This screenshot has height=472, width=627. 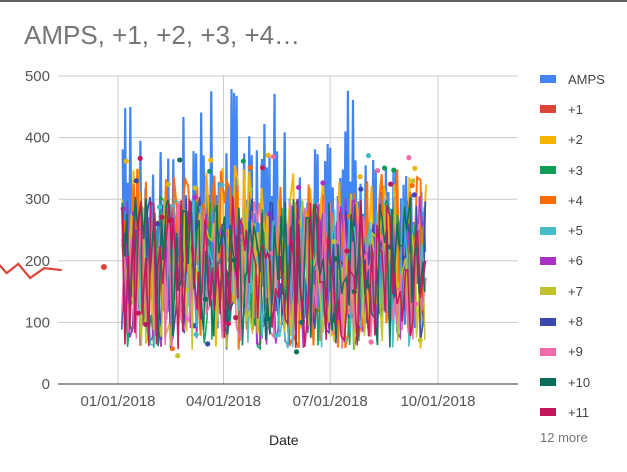 What do you see at coordinates (579, 382) in the screenshot?
I see `legend-label: +10` at bounding box center [579, 382].